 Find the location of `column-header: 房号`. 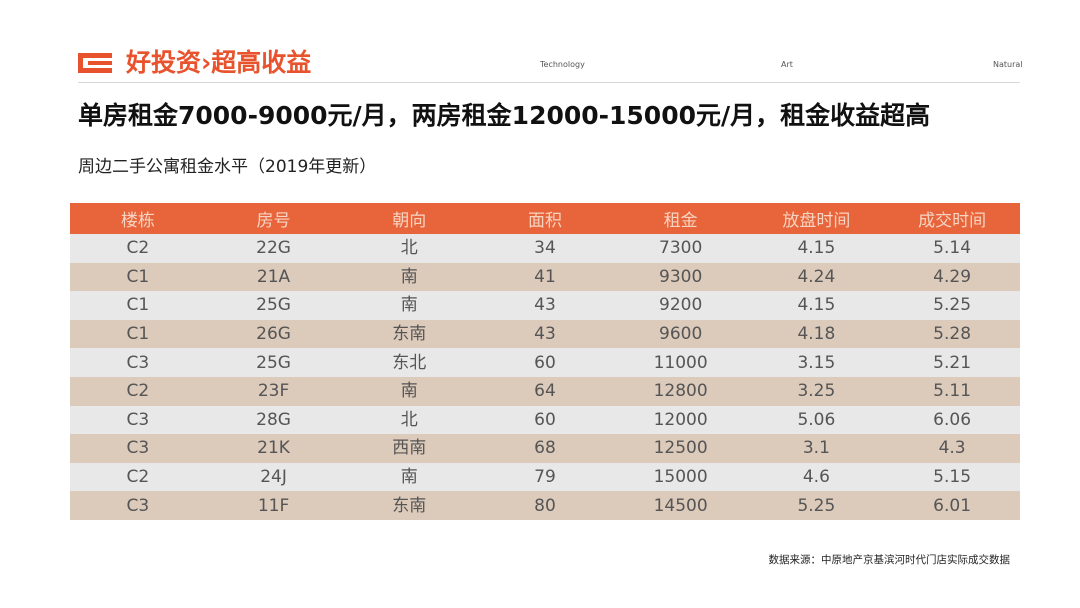

column-header: 房号 is located at coordinates (273, 218).